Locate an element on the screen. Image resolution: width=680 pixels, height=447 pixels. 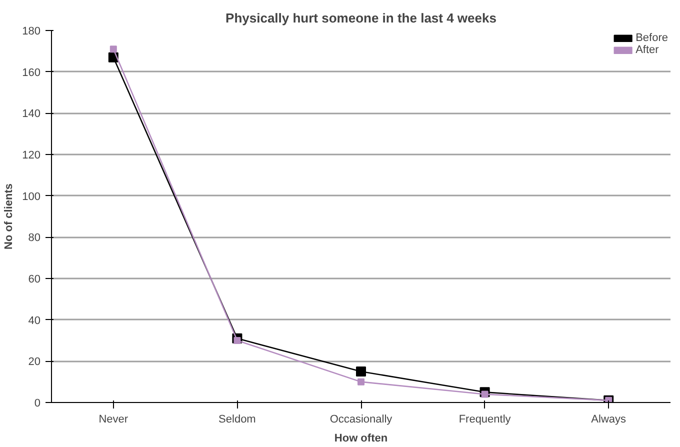
x-tick-label: Frequently is located at coordinates (485, 420).